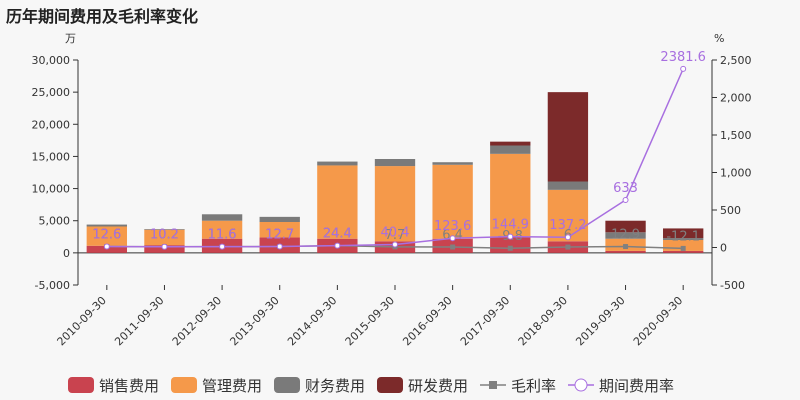 This screenshot has width=800, height=400. Describe the element at coordinates (51, 189) in the screenshot. I see `y-left-tick-label: 10,000` at that location.